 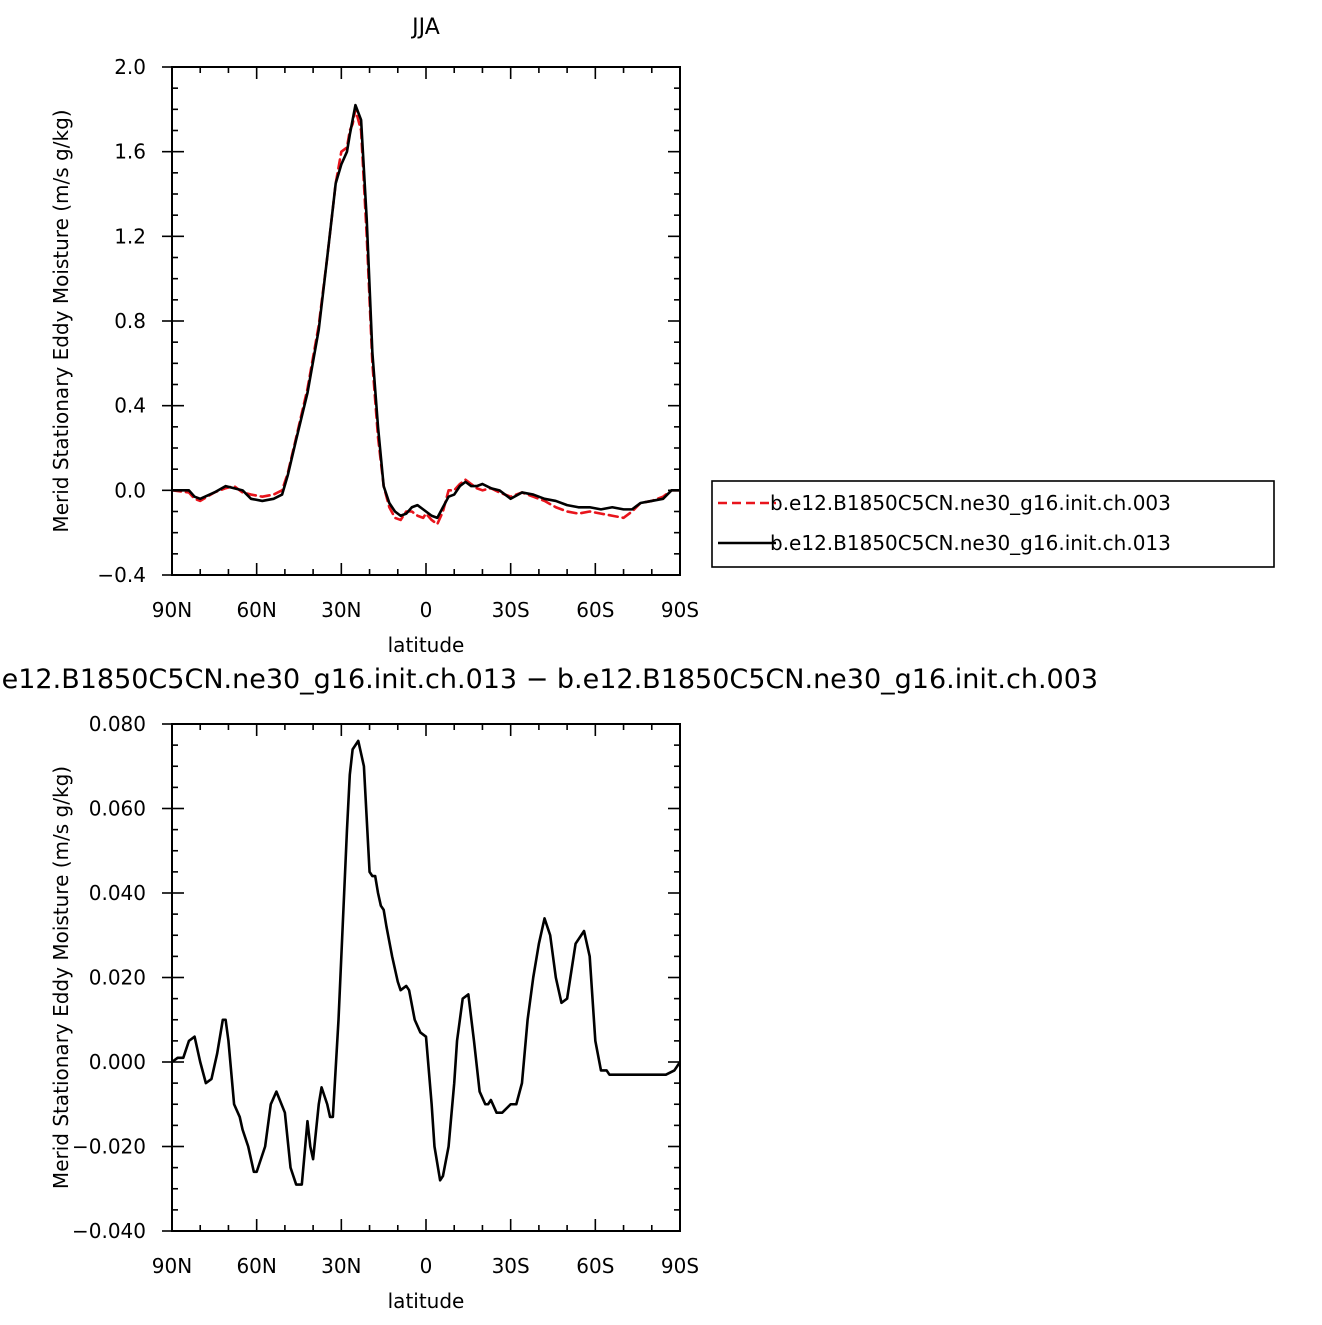 I want to click on legend-box, so click(x=993, y=524).